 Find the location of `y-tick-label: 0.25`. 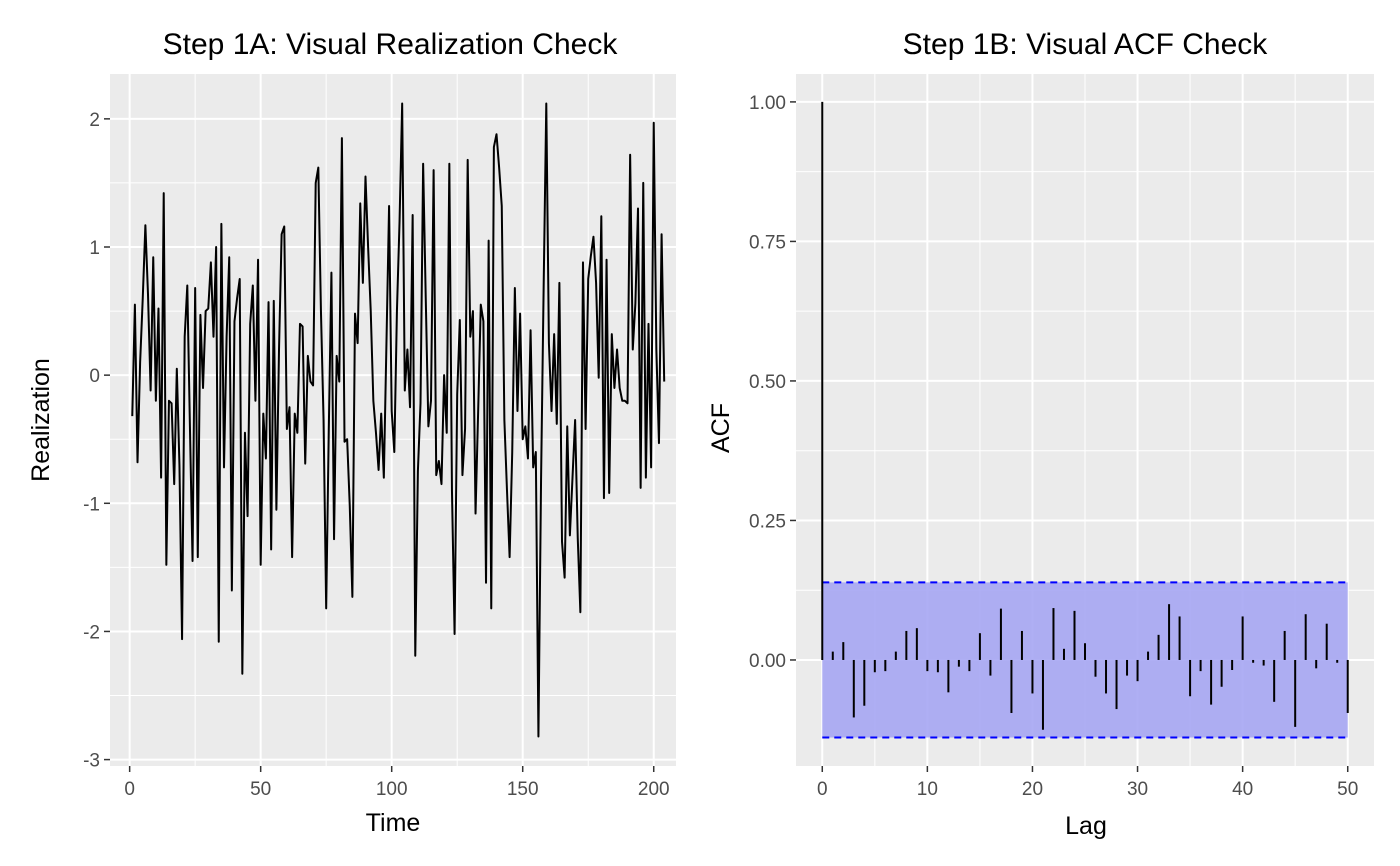

y-tick-label: 0.25 is located at coordinates (767, 521).